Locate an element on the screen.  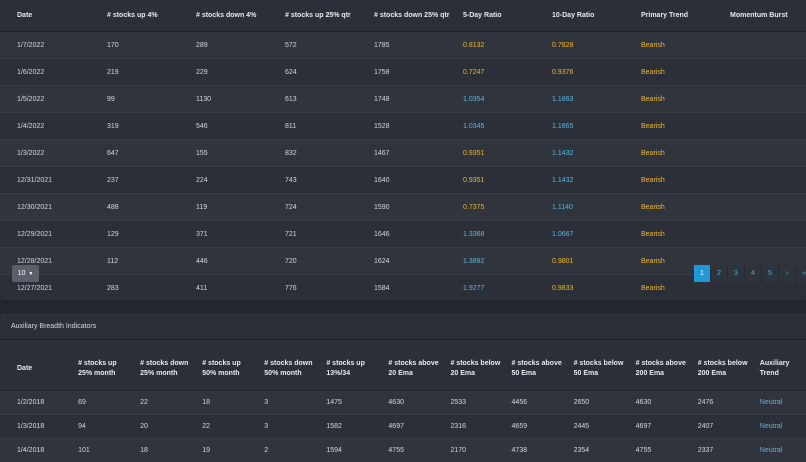
table-cell: 2 is located at coordinates (295, 450).